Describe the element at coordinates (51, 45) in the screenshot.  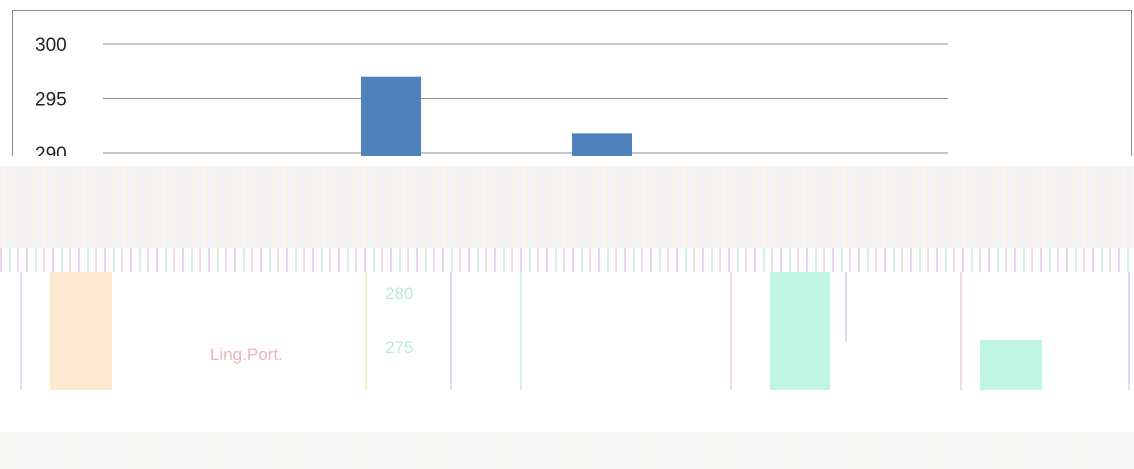
I see `y-tick-label: 300` at that location.